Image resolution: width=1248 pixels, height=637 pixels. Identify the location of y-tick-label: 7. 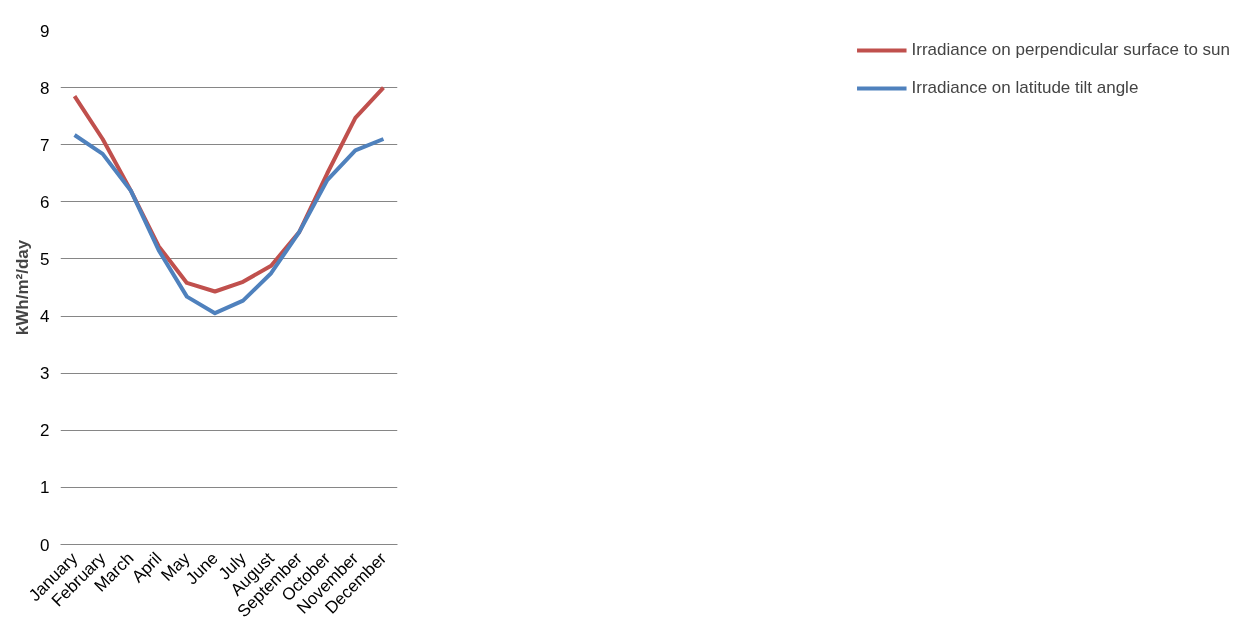
(45, 145).